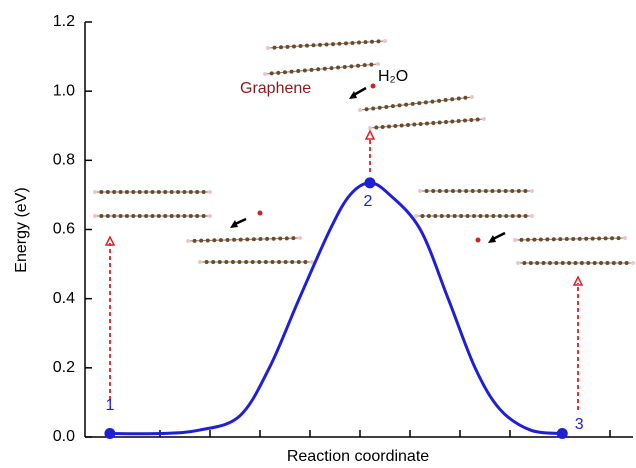  Describe the element at coordinates (109, 405) in the screenshot. I see `state-label: 1` at that location.